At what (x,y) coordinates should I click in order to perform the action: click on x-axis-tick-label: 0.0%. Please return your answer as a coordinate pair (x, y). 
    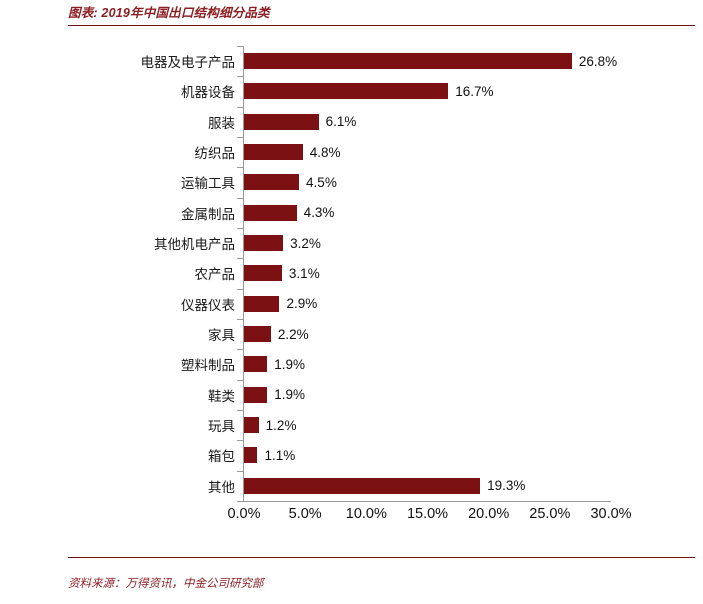
    Looking at the image, I should click on (244, 514).